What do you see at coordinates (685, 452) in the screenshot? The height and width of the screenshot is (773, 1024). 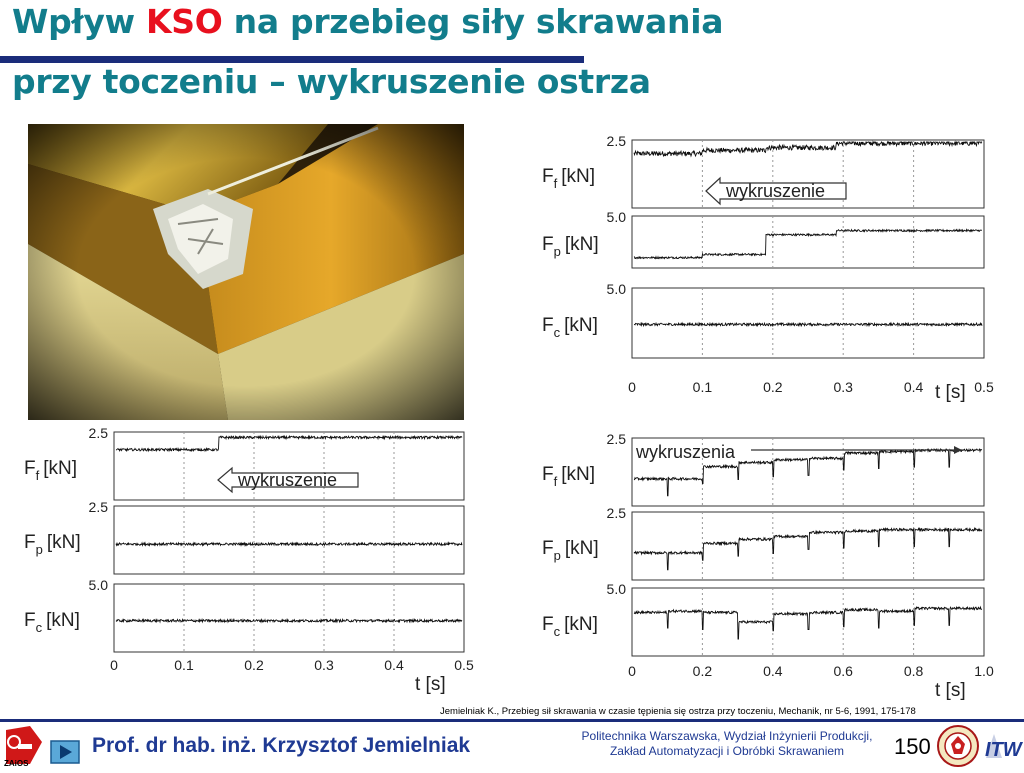 I see `annotation-text: wykruszenia` at bounding box center [685, 452].